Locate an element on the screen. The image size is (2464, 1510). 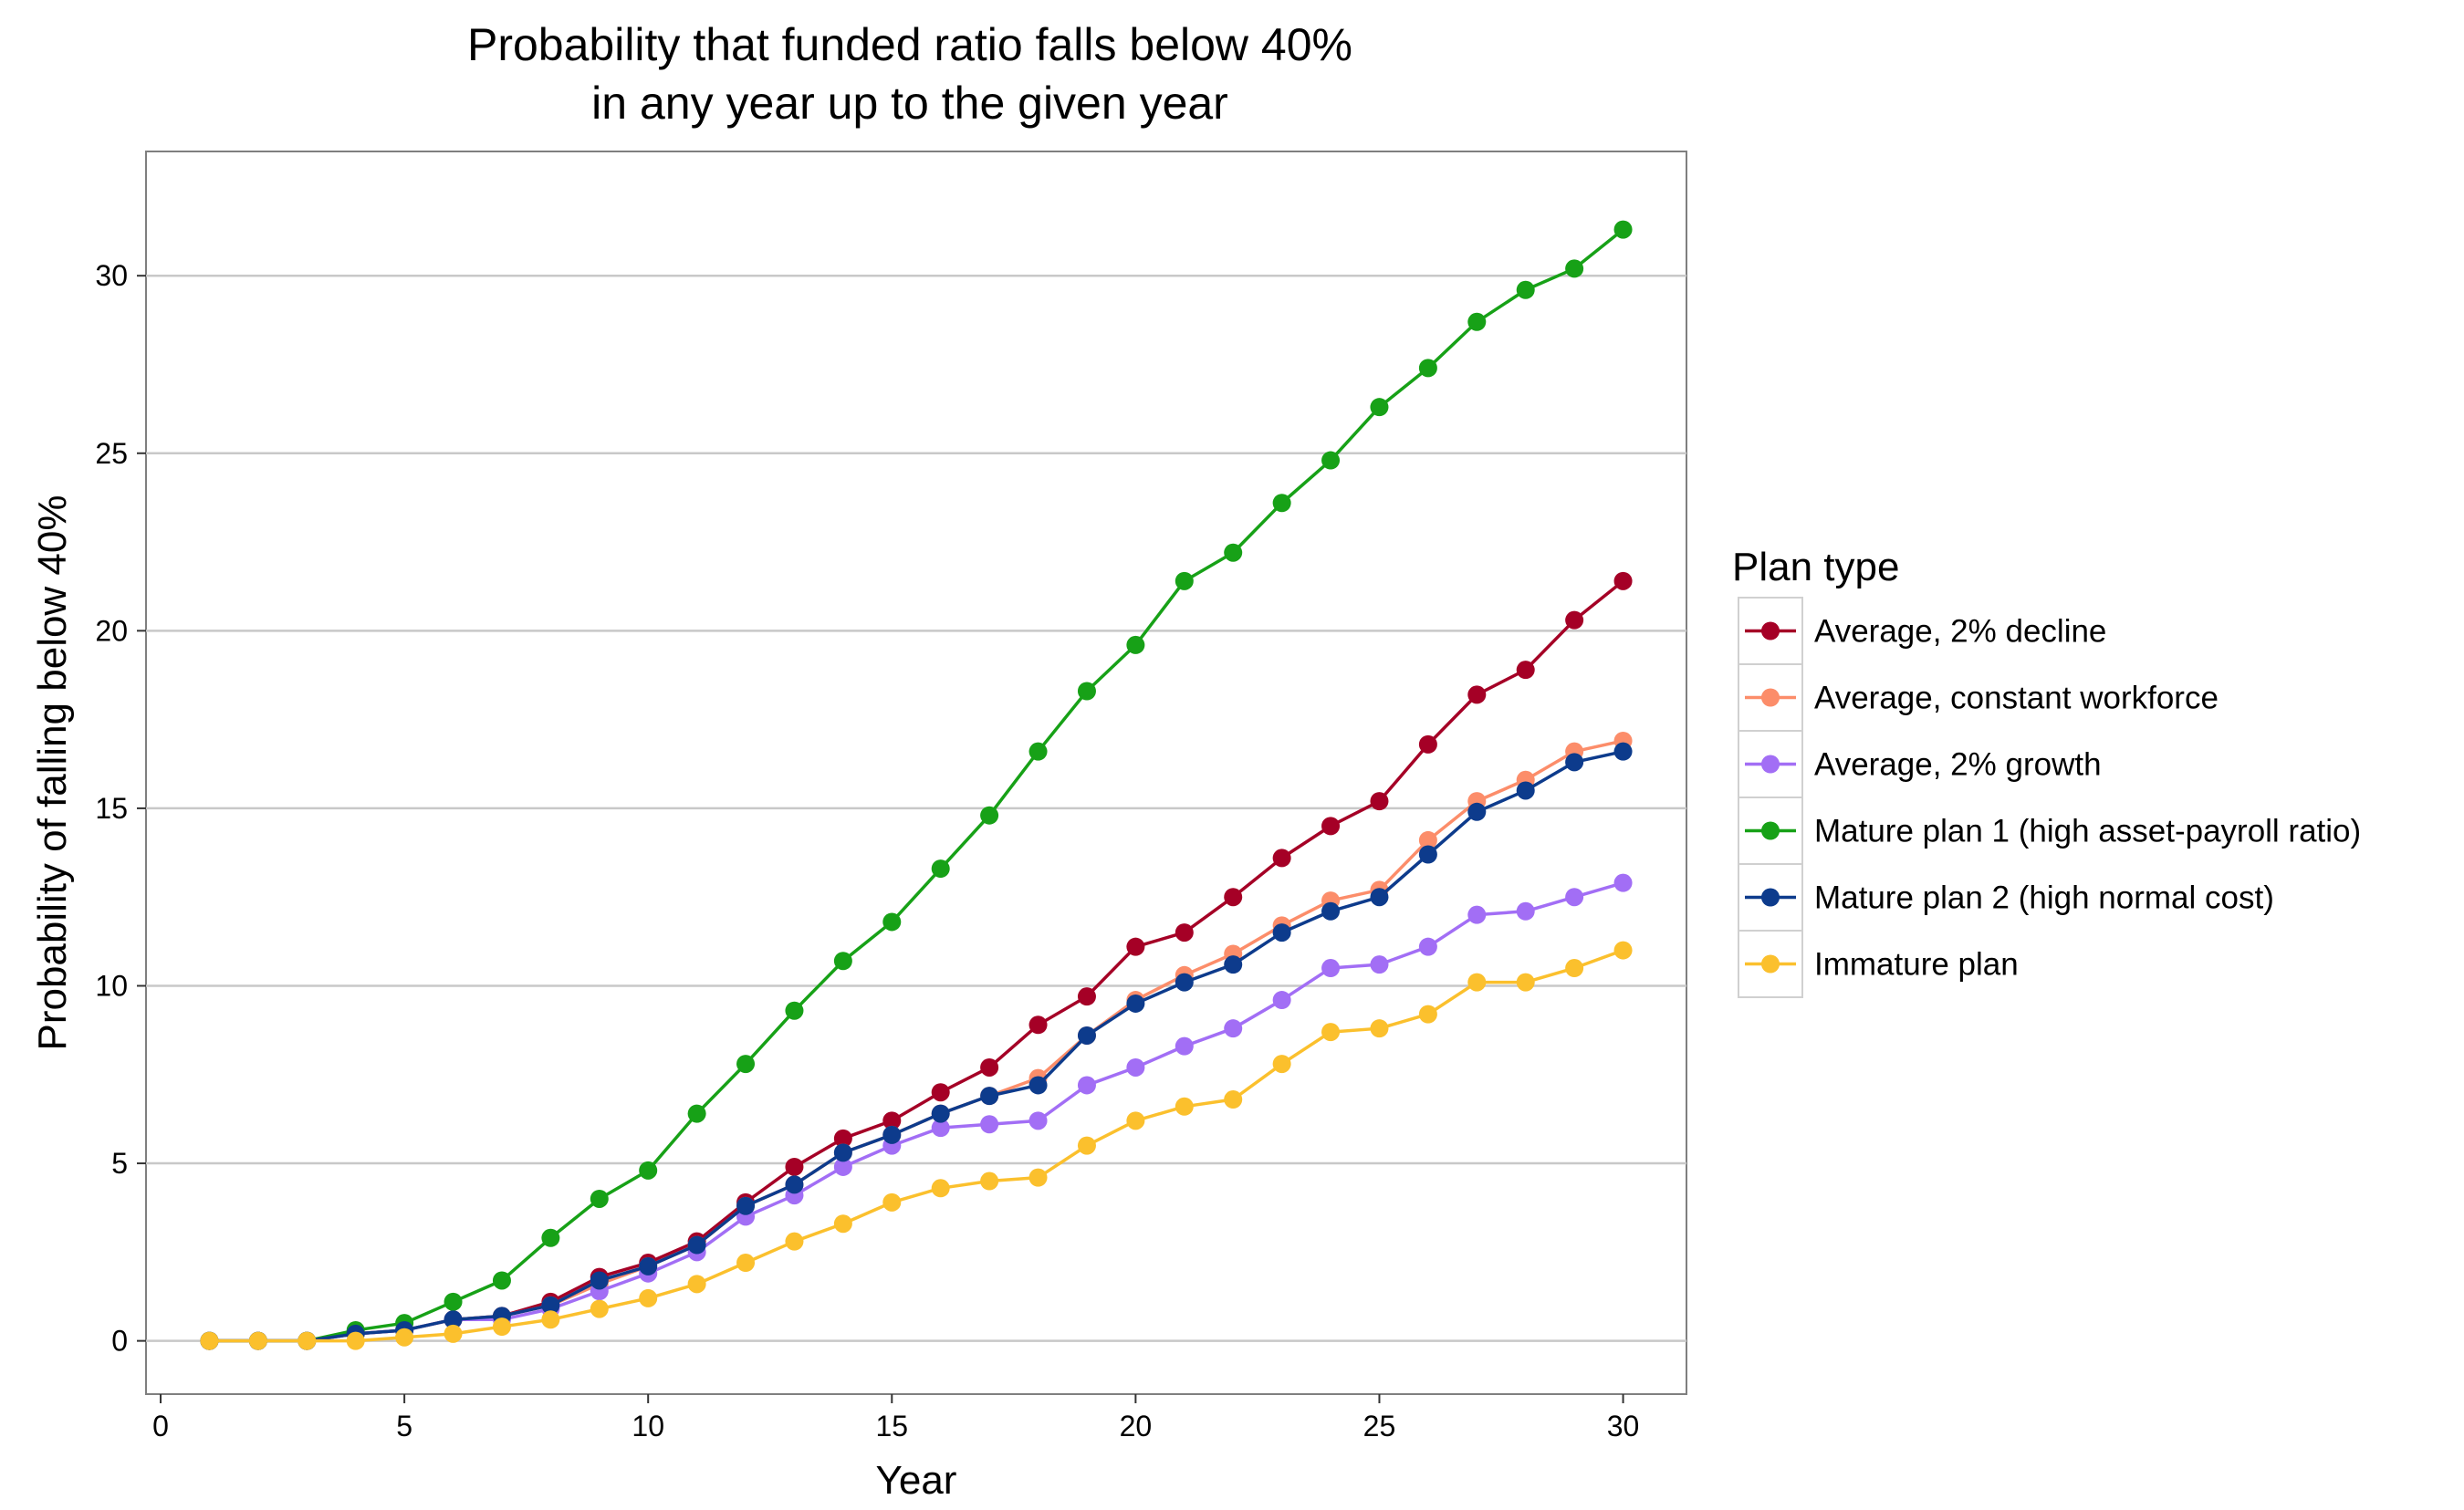
legend-title: Plan type is located at coordinates (1815, 567).